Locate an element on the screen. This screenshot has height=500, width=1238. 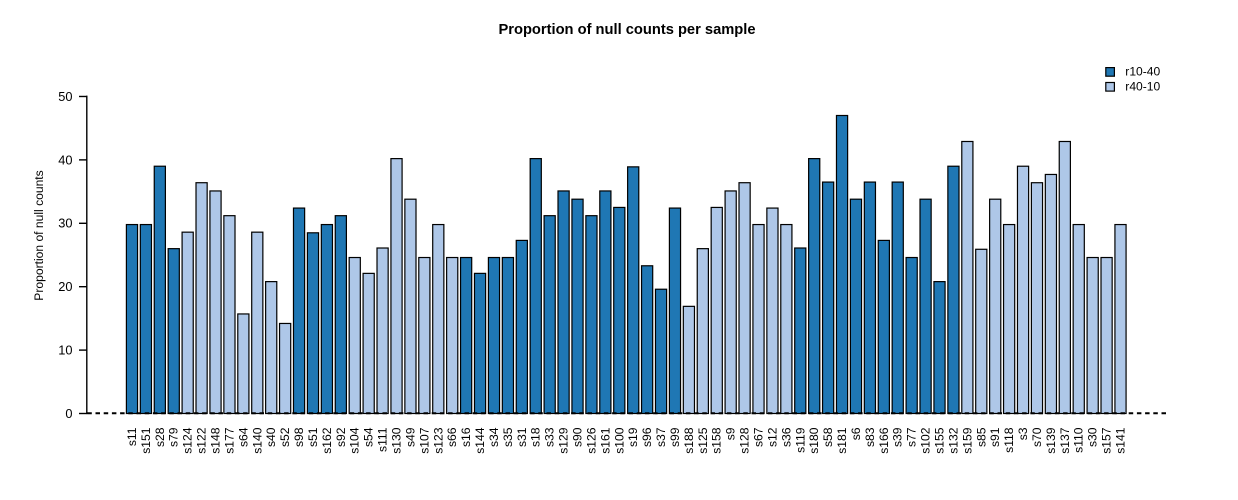
svg-text: s125 is located at coordinates (703, 440).